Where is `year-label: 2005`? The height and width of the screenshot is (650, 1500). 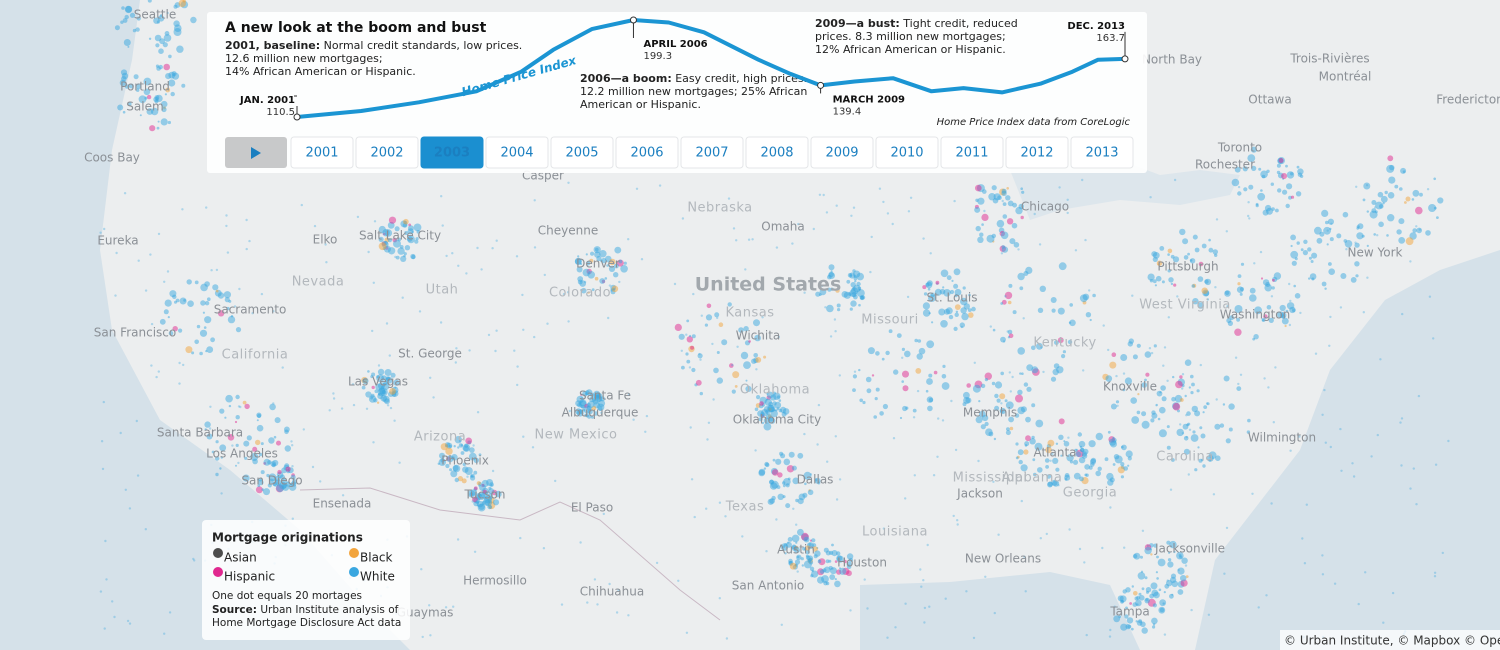
year-label: 2005 is located at coordinates (581, 153).